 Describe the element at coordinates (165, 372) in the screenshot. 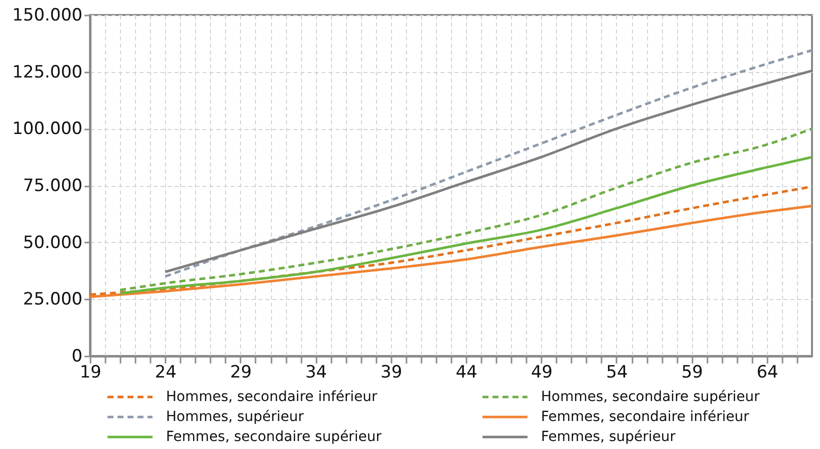

I see `x-tick-label: 24` at that location.